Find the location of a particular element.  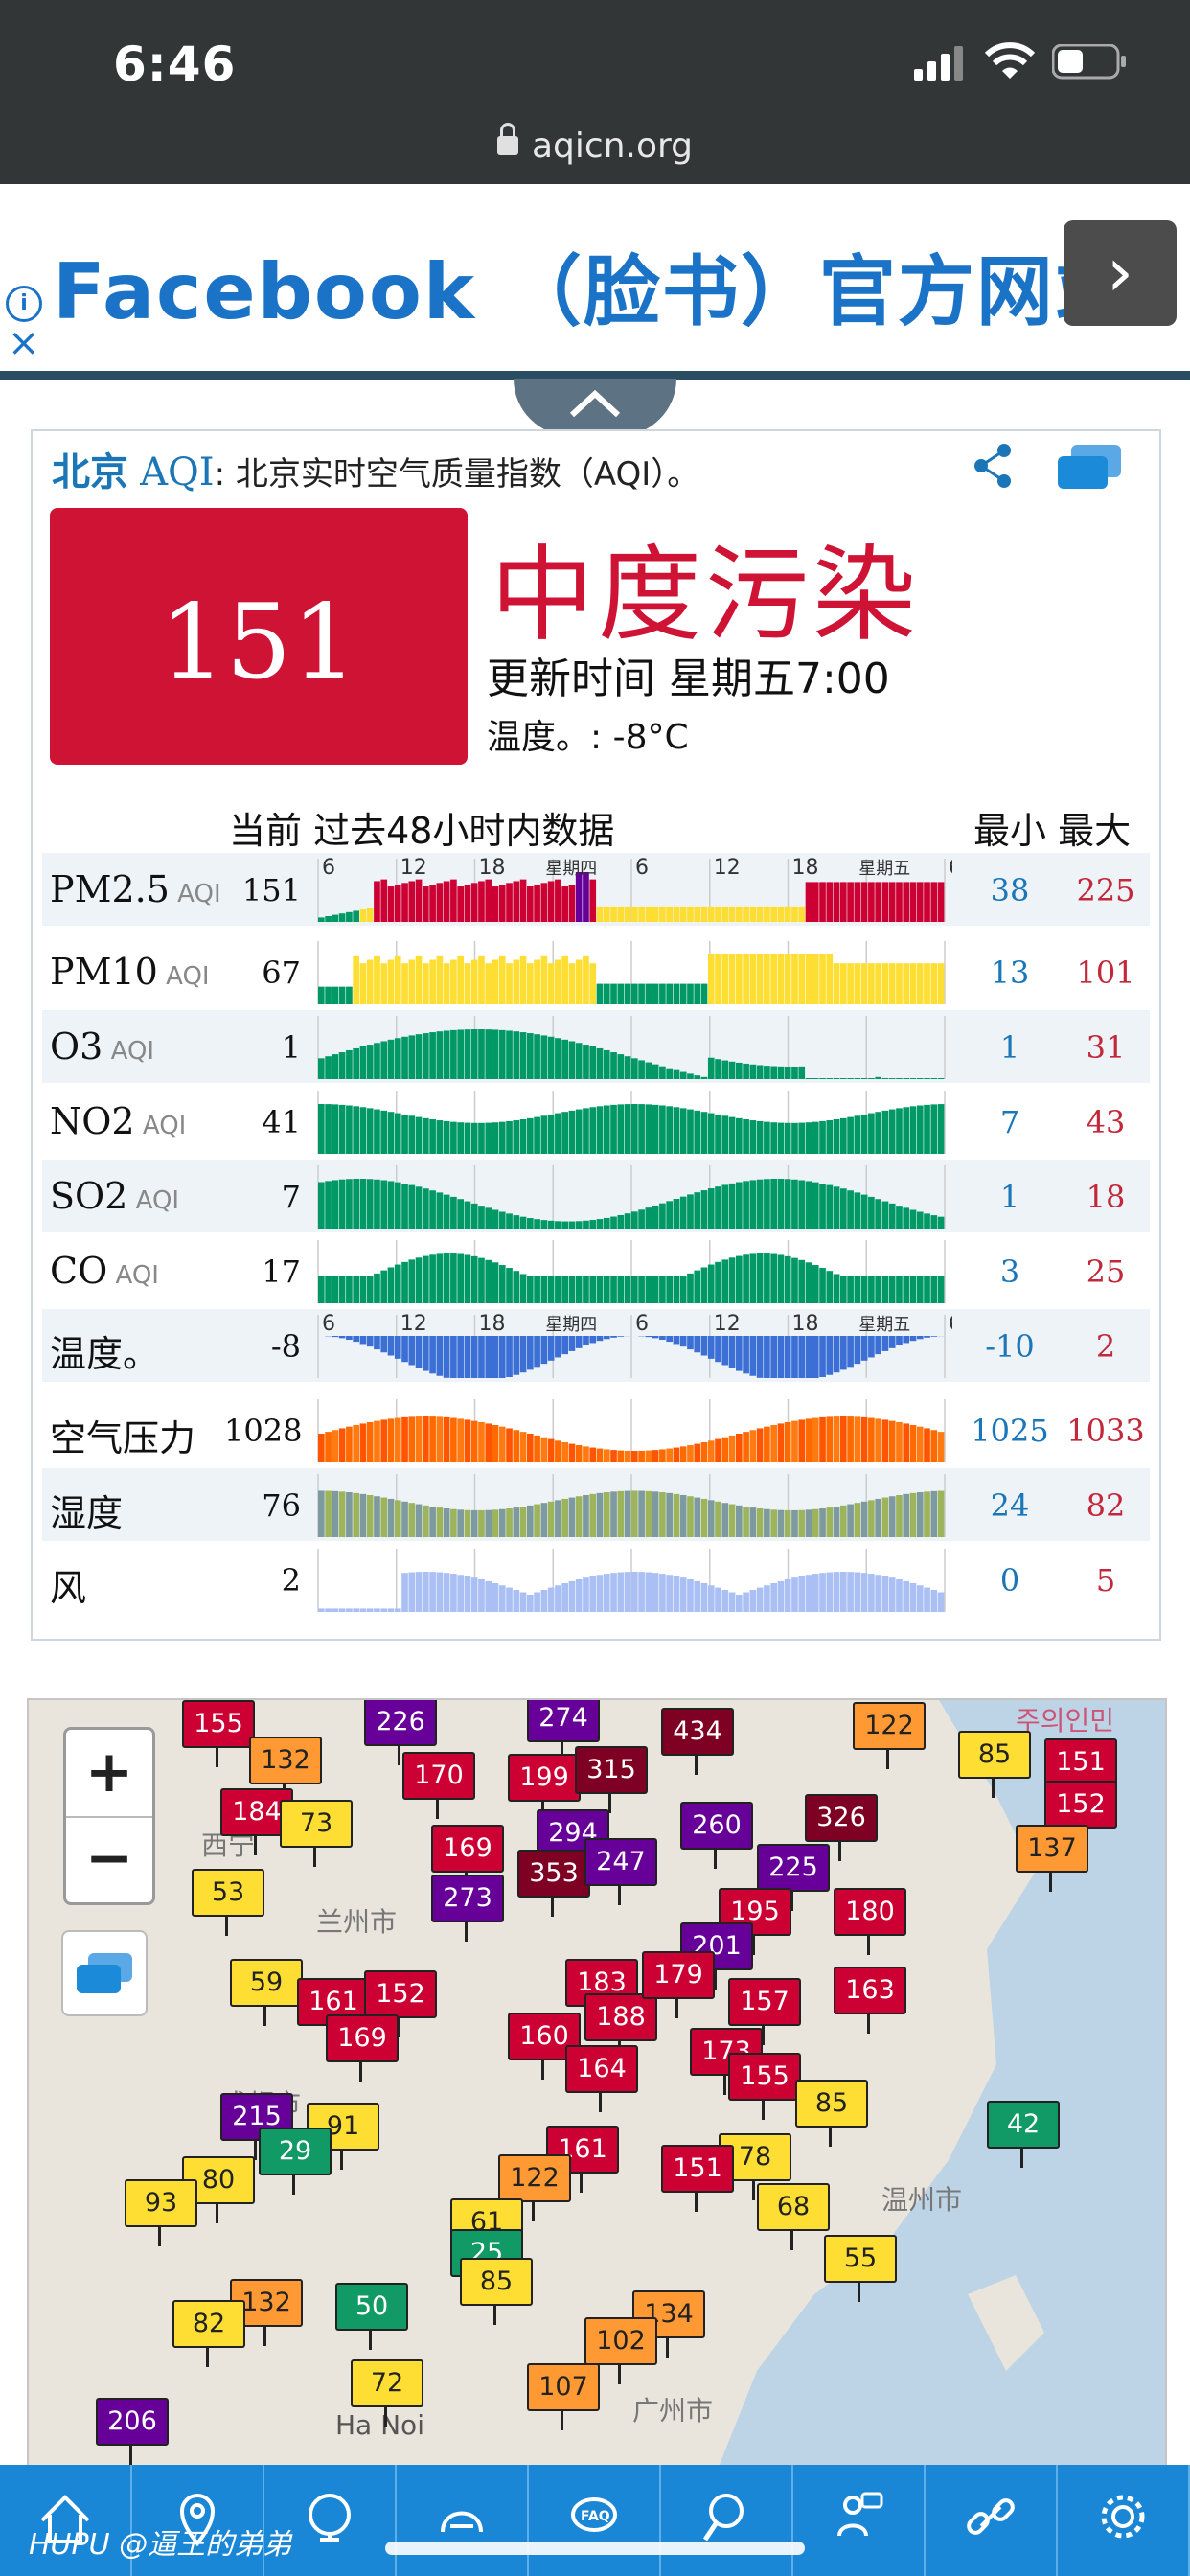

pollutant-row-3: O3 AQI 1 1 31 is located at coordinates (596, 1046).